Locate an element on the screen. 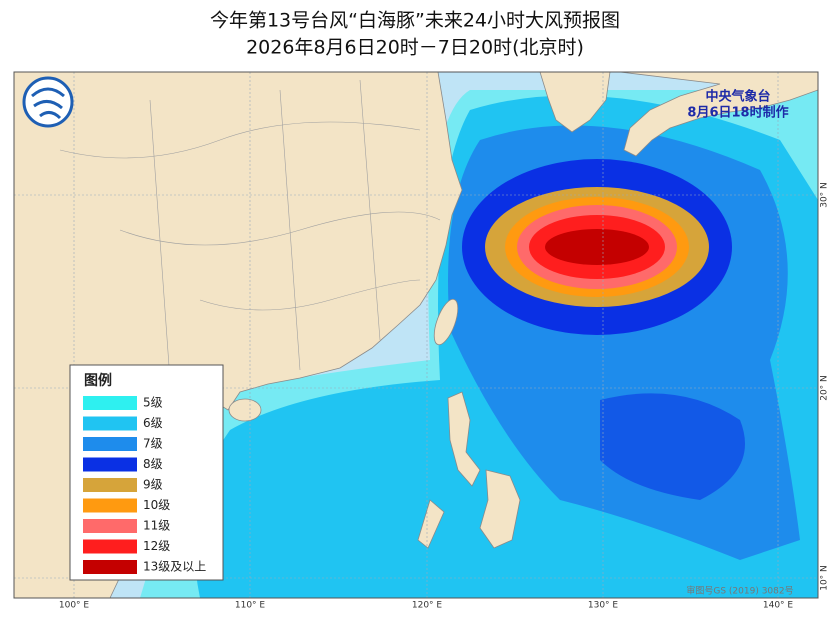 Image resolution: width=831 pixels, height=636 pixels. logo-mark is located at coordinates (48, 103).